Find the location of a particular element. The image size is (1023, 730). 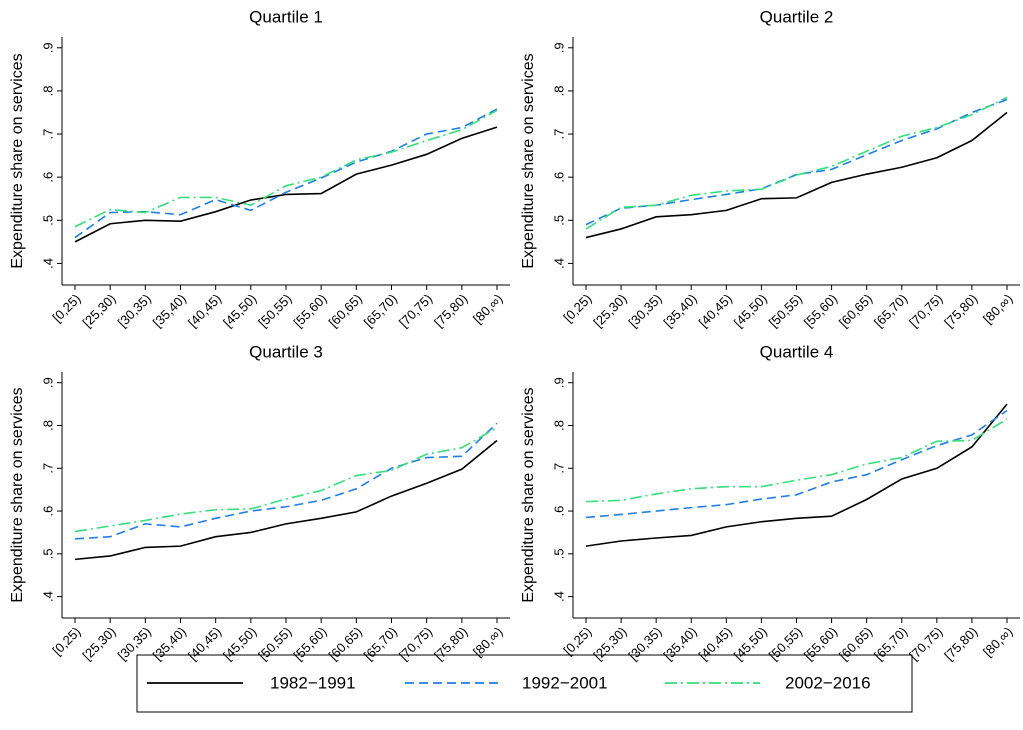

chart-title: Quartile 1 is located at coordinates (286, 16).